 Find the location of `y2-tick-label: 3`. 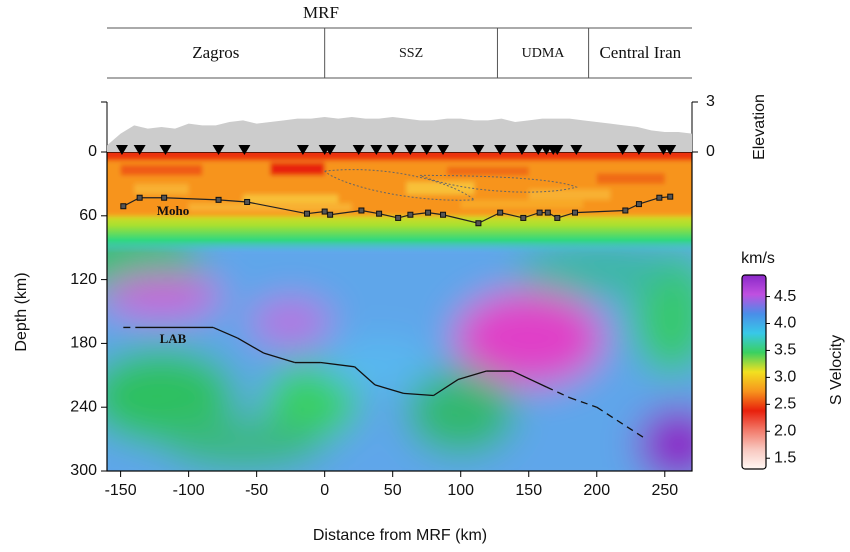

y2-tick-label: 3 is located at coordinates (710, 101).